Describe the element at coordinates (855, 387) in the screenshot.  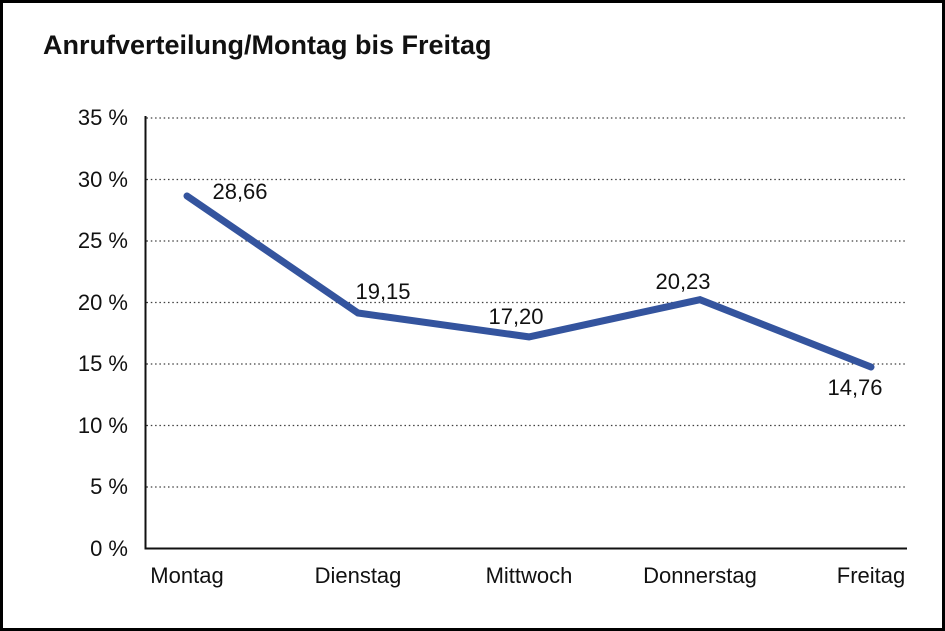
I see `data-point-label-freitag: 14,76` at that location.